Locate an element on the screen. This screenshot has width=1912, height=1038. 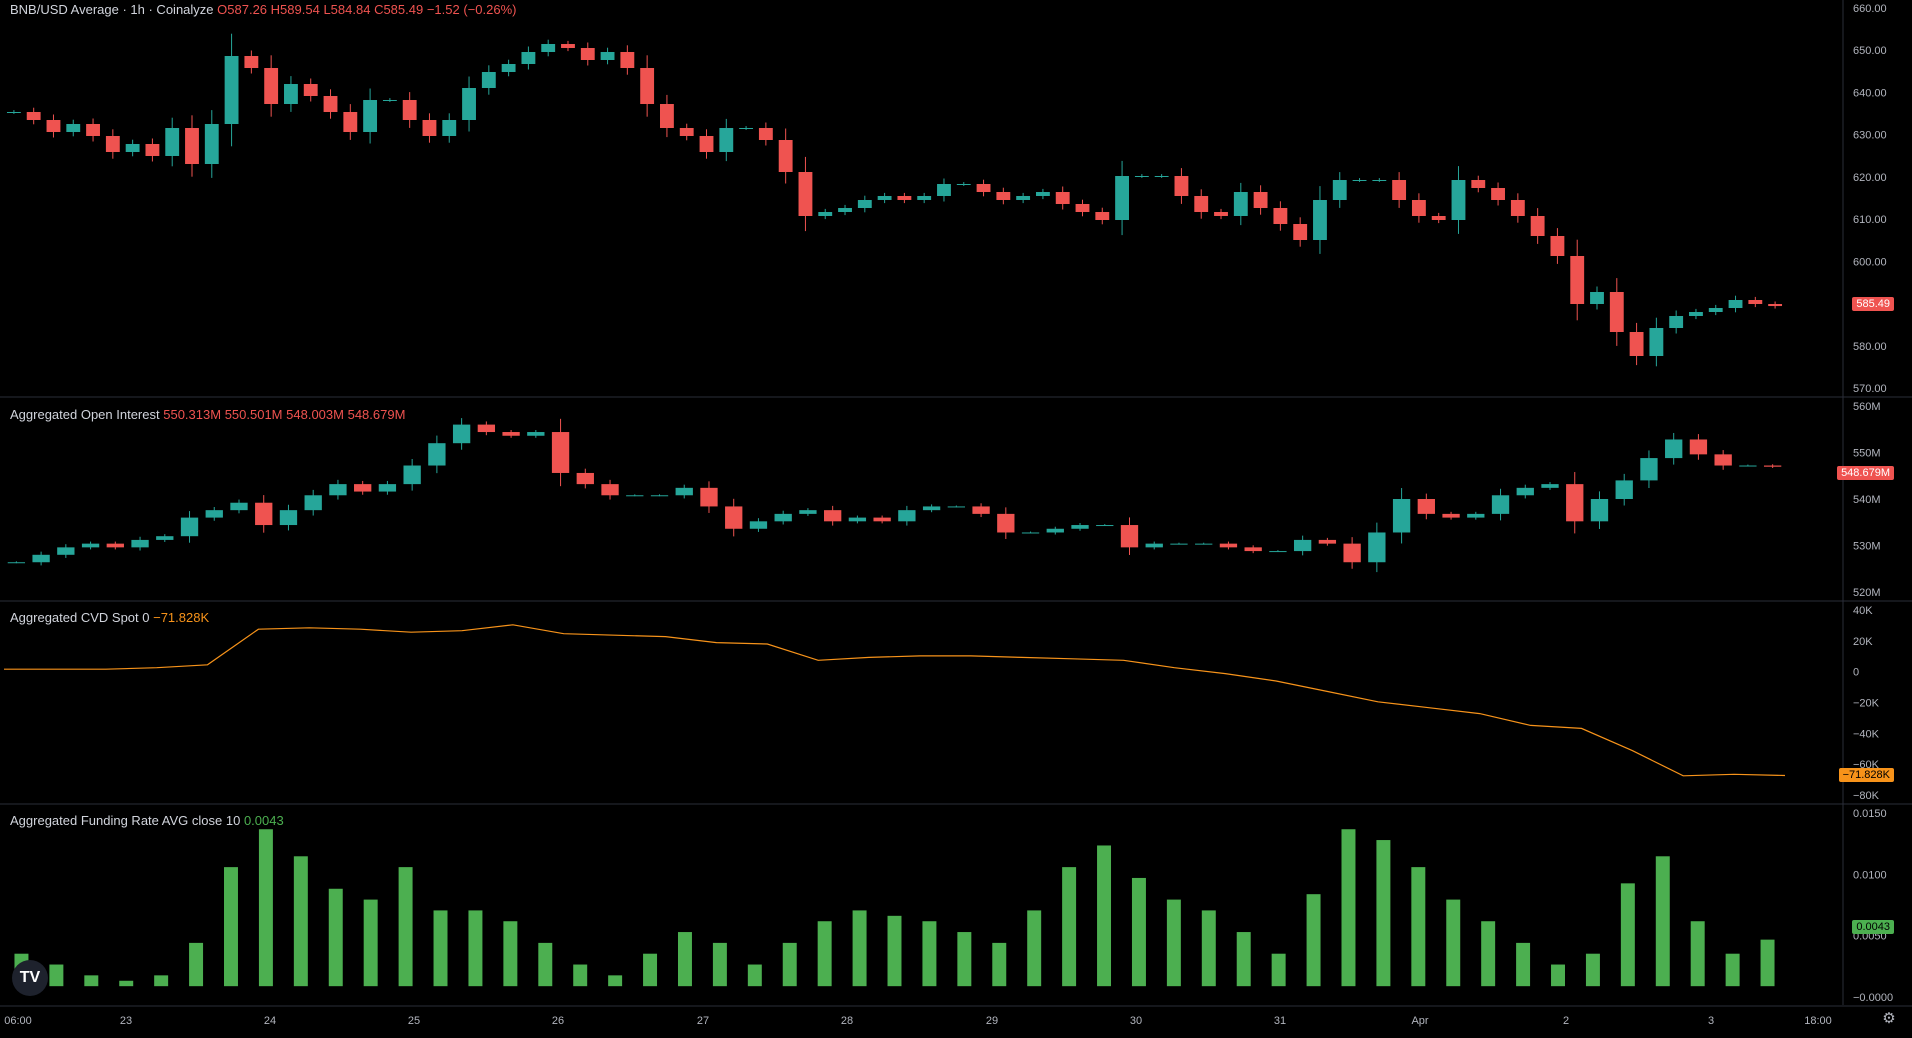
cvd-legend: Aggregated CVD Spot 0 −71.828K is located at coordinates (109, 617).